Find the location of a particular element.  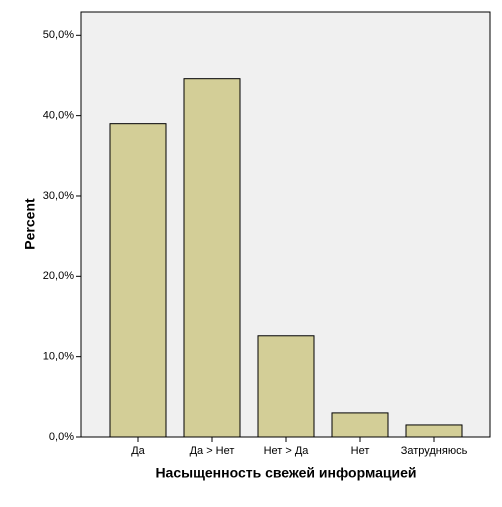

x-axis-title: Насыщенность свежей информацией is located at coordinates (285, 473).